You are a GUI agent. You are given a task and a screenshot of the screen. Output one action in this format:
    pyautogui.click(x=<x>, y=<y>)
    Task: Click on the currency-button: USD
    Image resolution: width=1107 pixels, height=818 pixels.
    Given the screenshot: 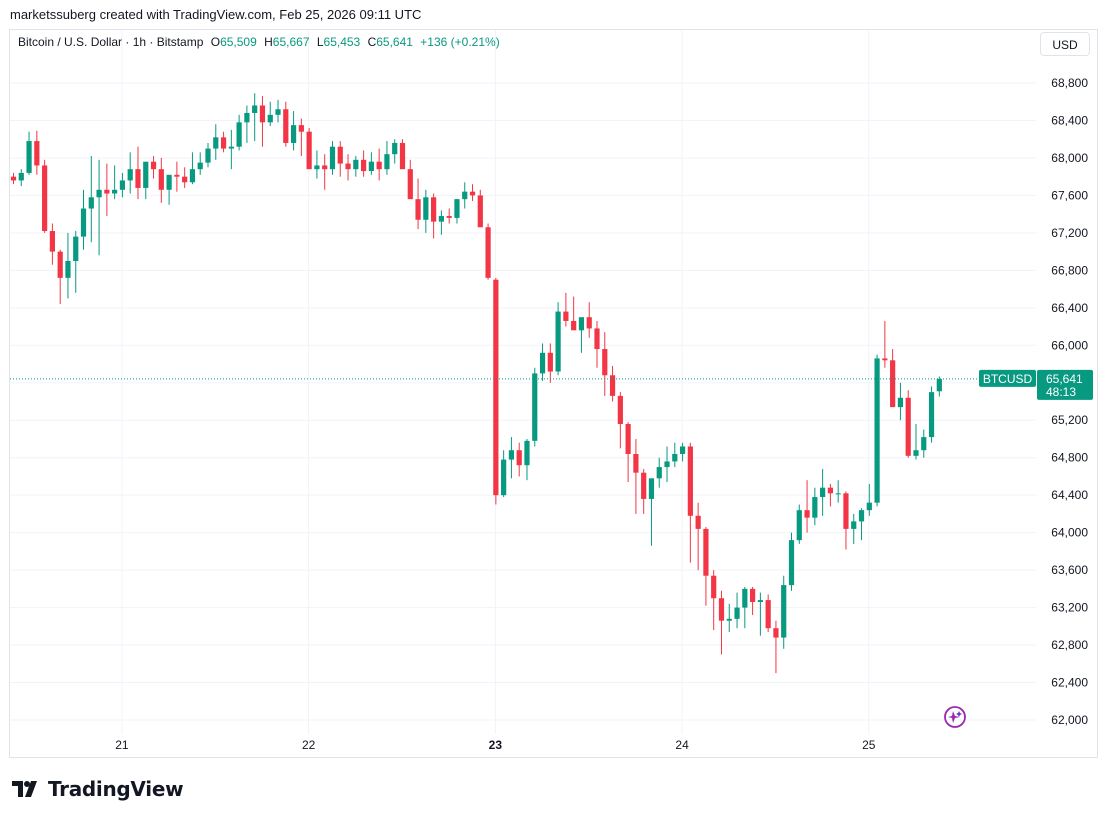 What is the action you would take?
    pyautogui.click(x=1065, y=44)
    